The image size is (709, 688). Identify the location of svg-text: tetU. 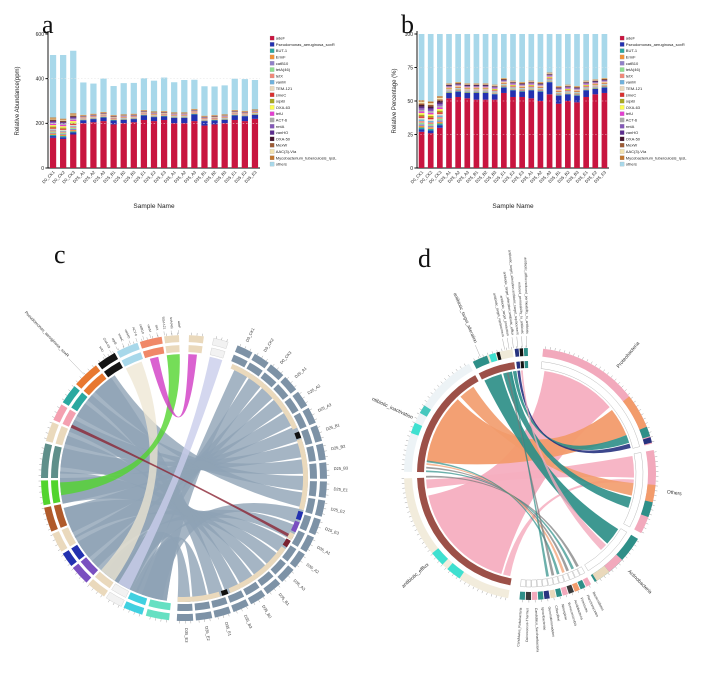
(101, 350).